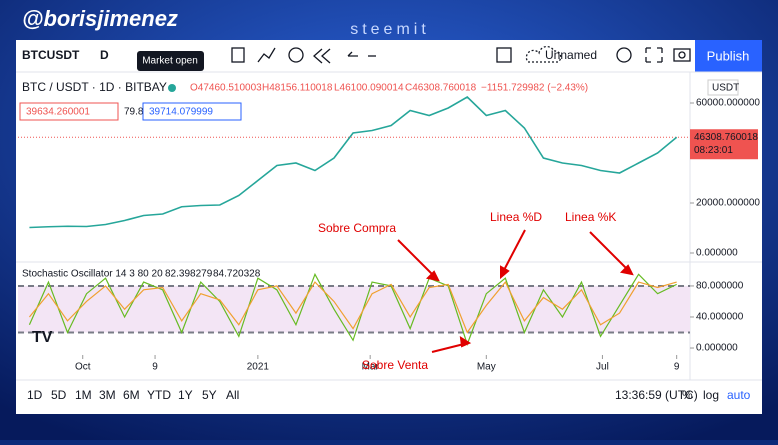 The width and height of the screenshot is (778, 445). Describe the element at coordinates (35, 395) in the screenshot. I see `range-button: 1D` at that location.